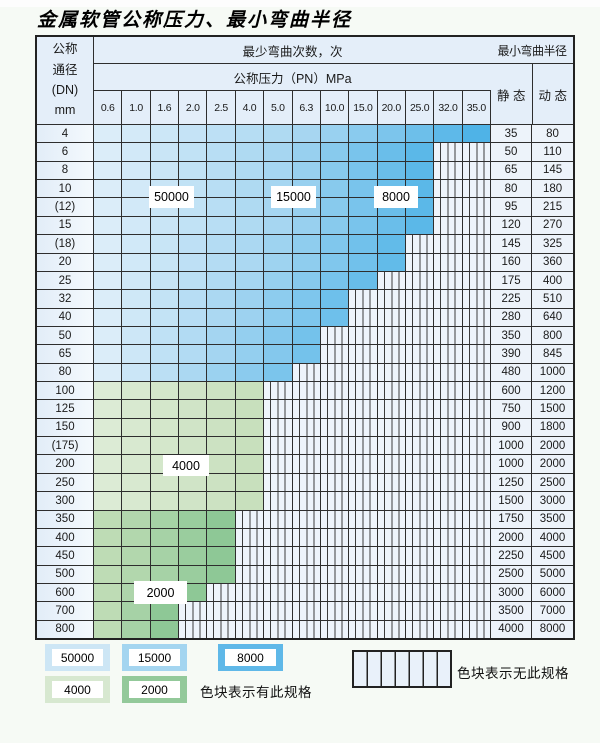 The width and height of the screenshot is (600, 743). Describe the element at coordinates (65, 69) in the screenshot. I see `dn-header-line: 通径` at that location.